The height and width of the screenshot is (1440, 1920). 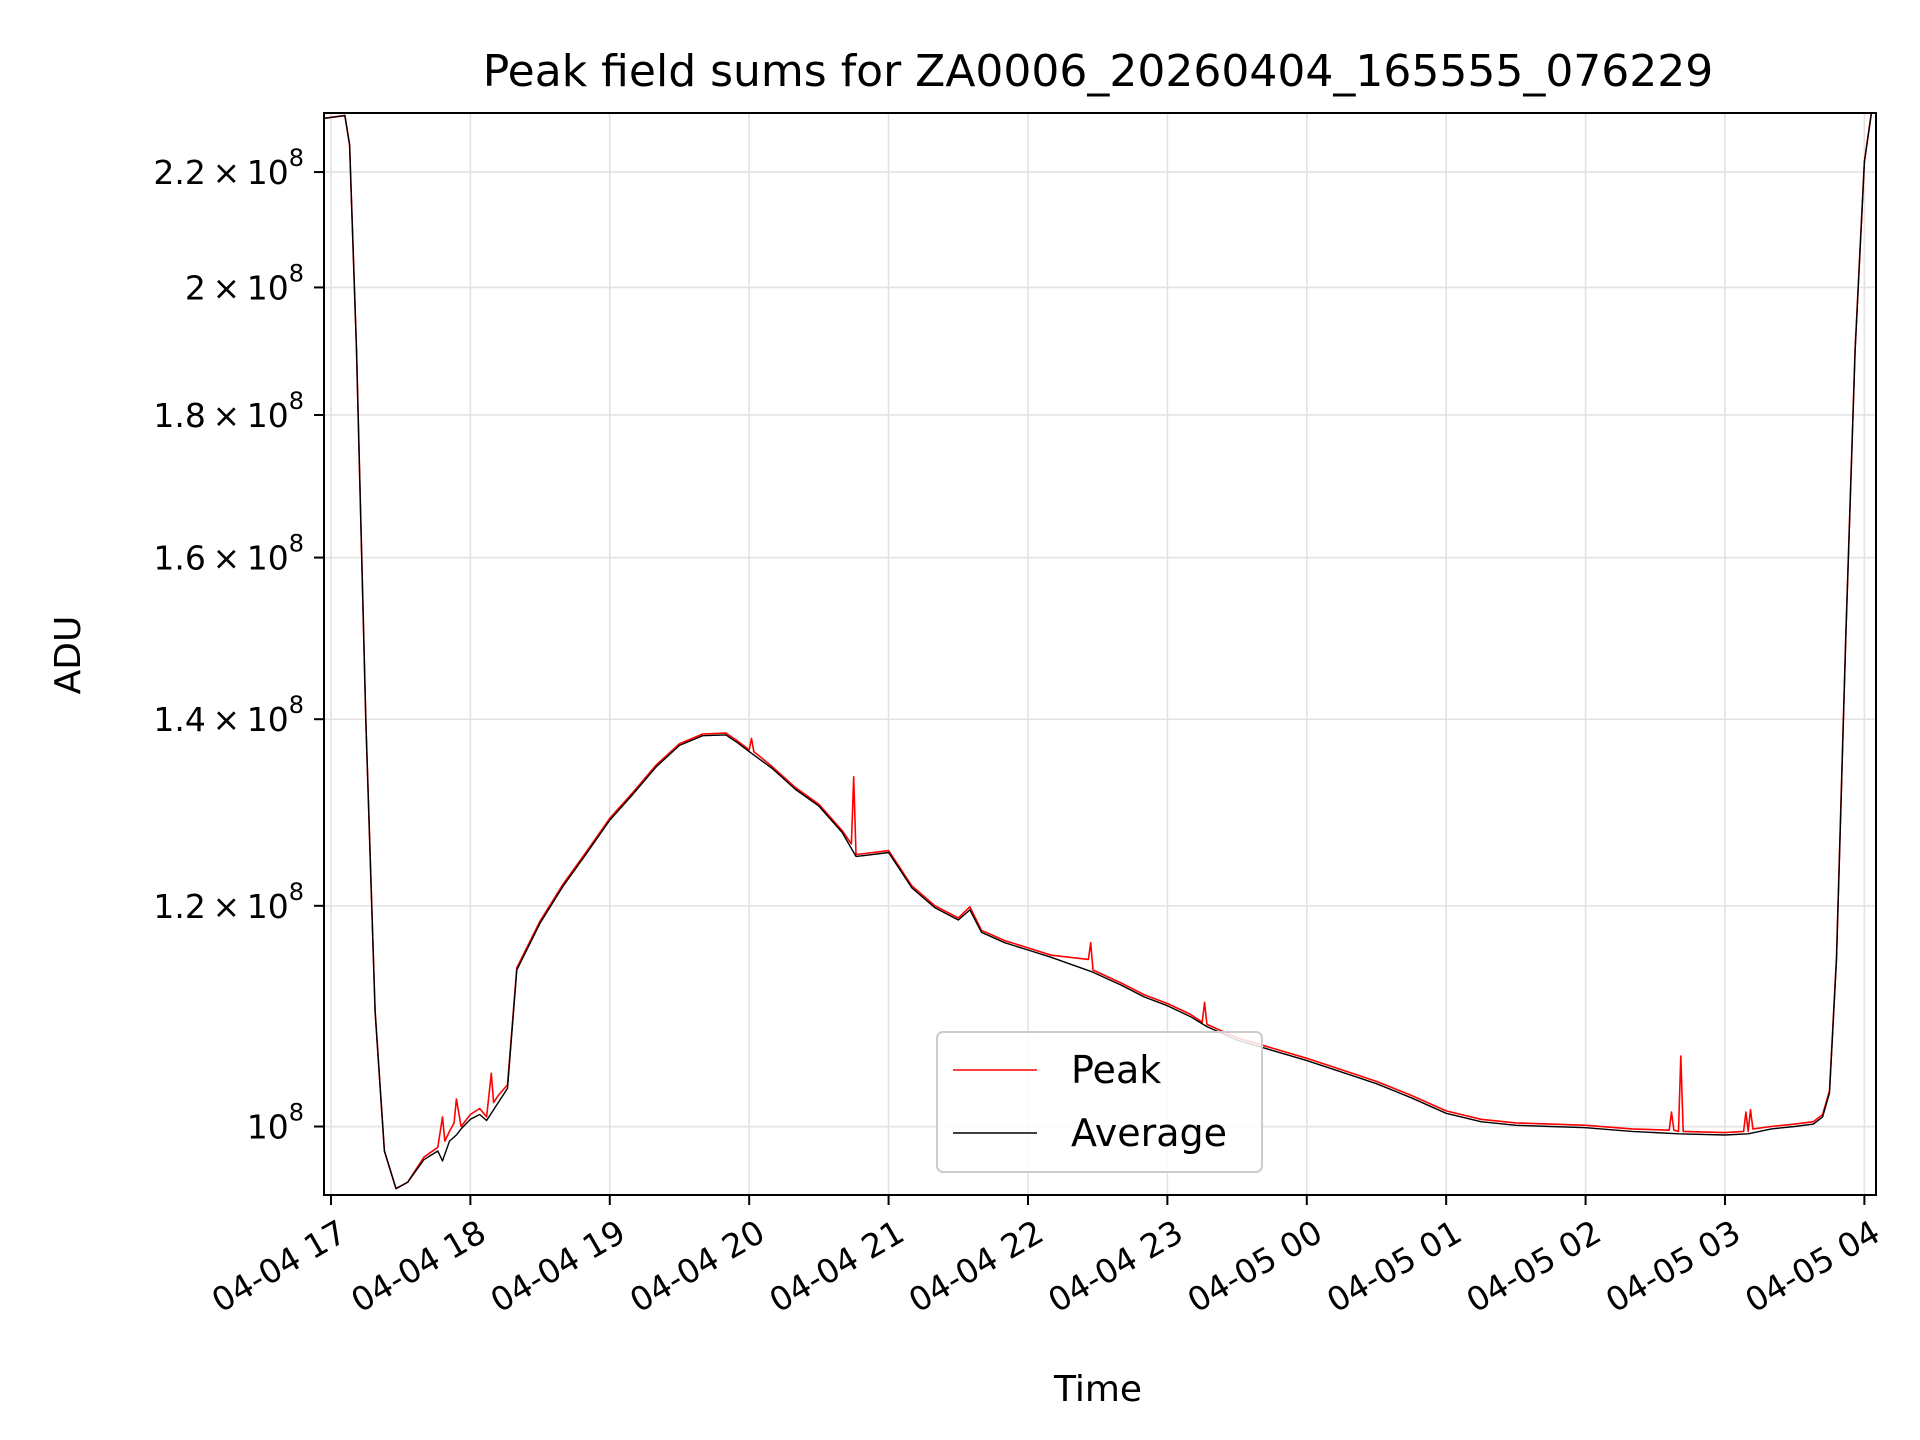 I want to click on x-tick-label: 04-04 21, so click(x=837, y=1266).